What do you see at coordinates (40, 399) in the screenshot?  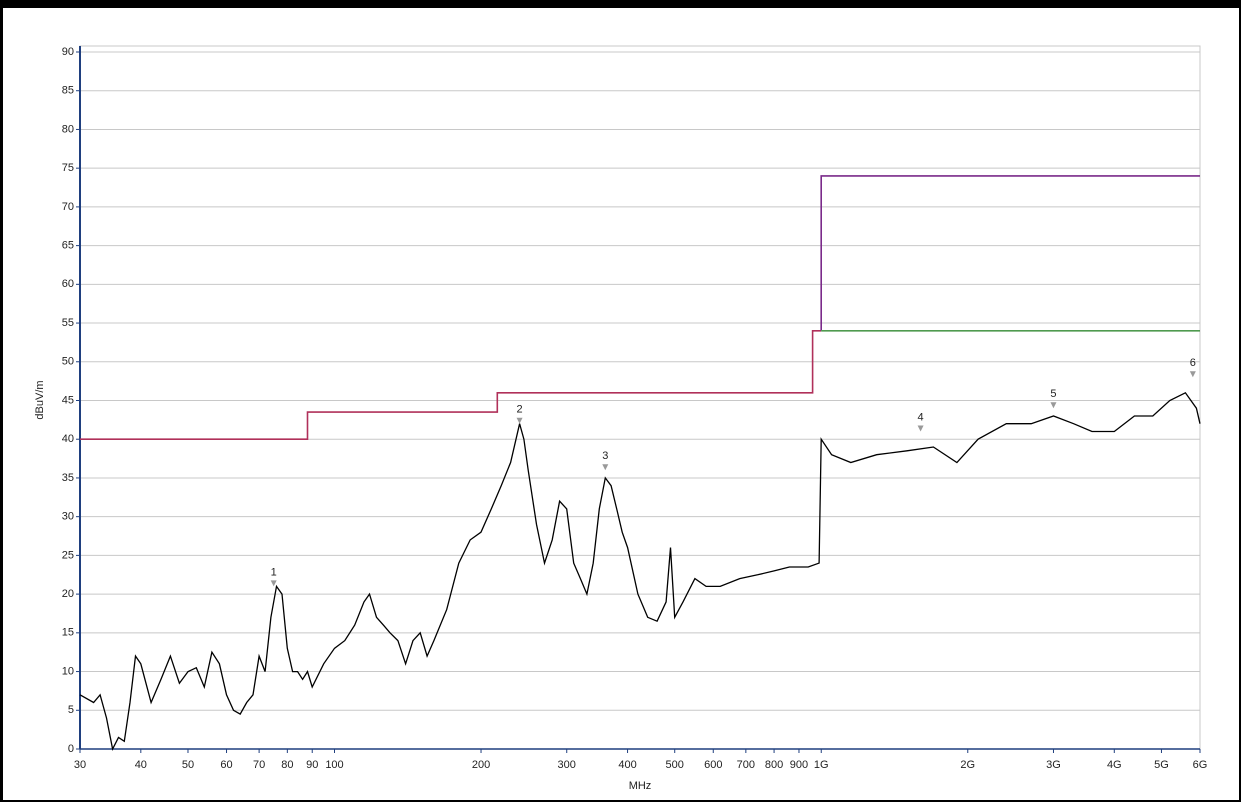 I see `y-axis-label: dBuV/m` at bounding box center [40, 399].